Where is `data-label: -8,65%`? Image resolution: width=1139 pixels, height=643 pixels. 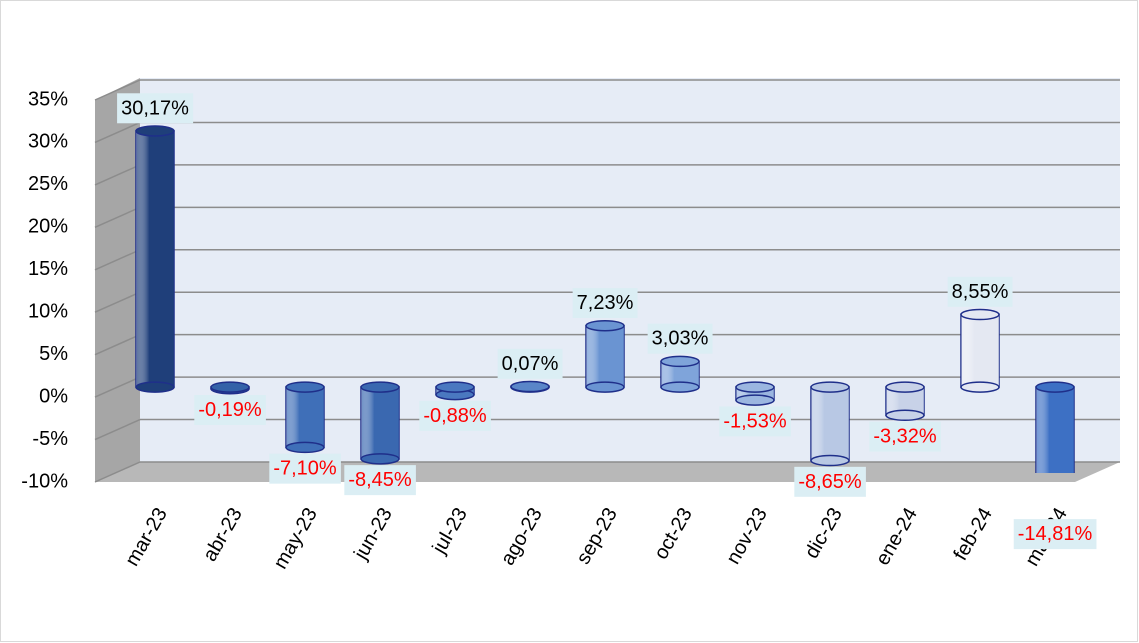 data-label: -8,65% is located at coordinates (830, 482).